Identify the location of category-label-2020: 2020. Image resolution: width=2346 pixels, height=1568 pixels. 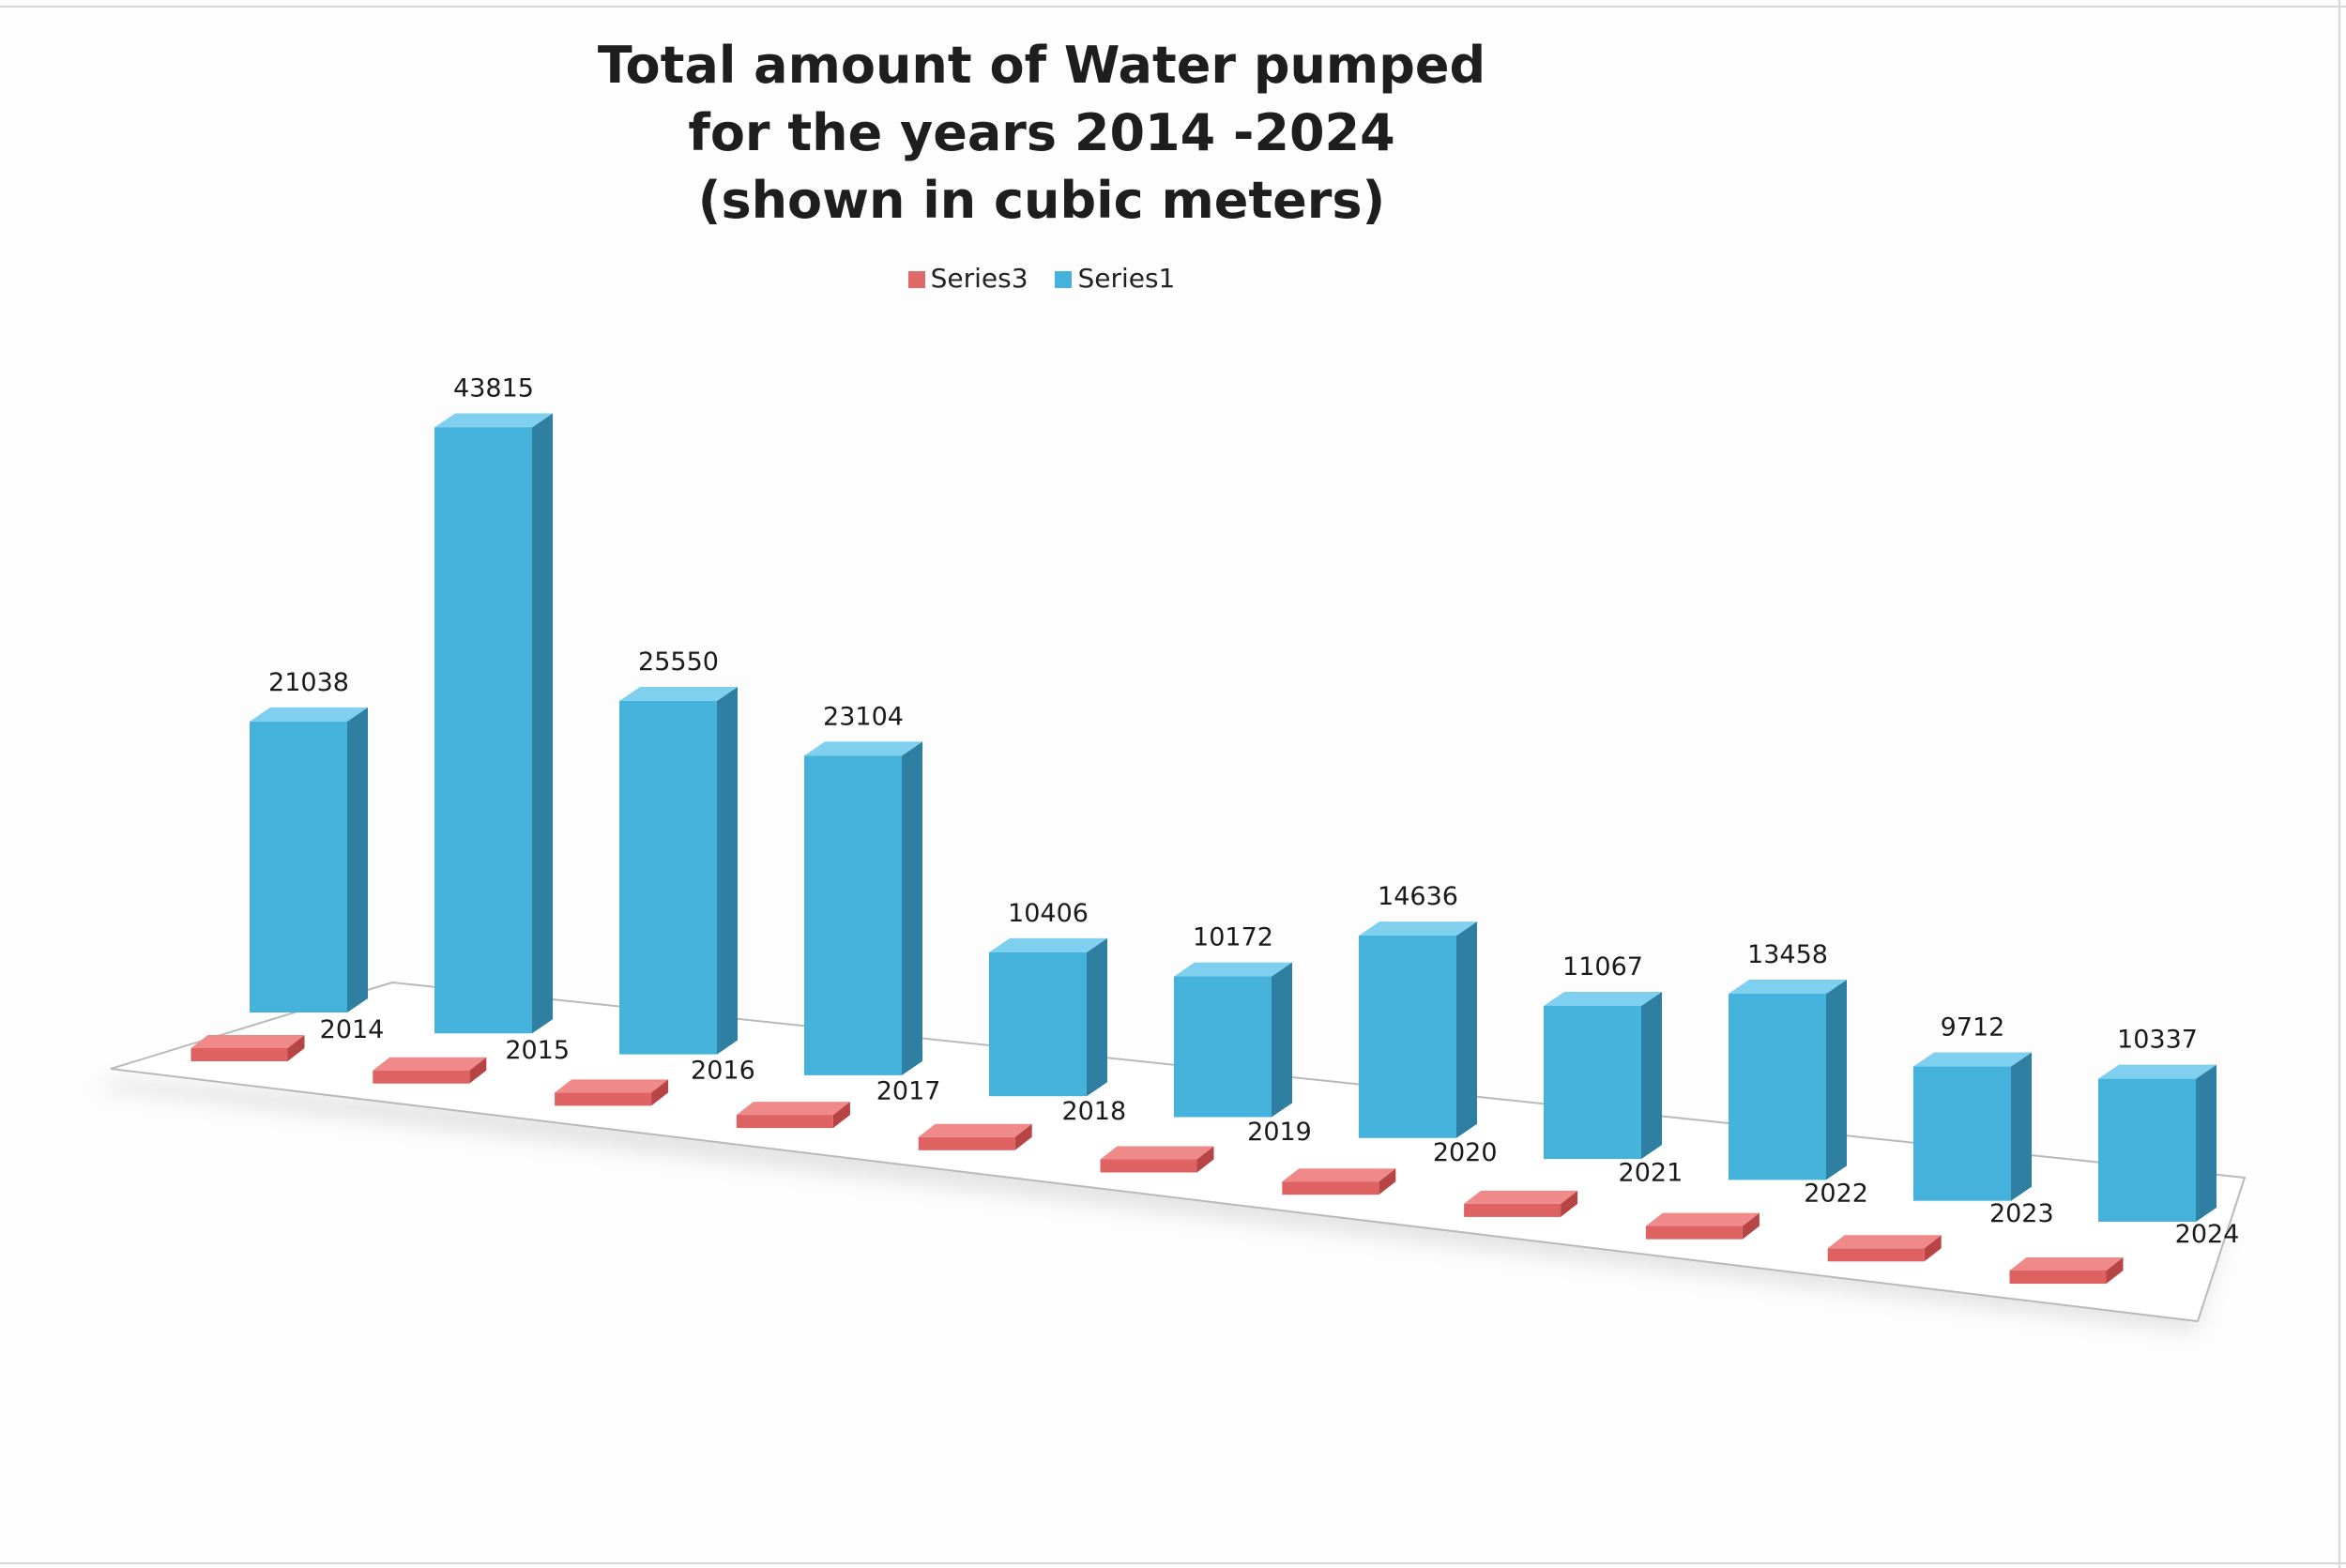
(1466, 1152).